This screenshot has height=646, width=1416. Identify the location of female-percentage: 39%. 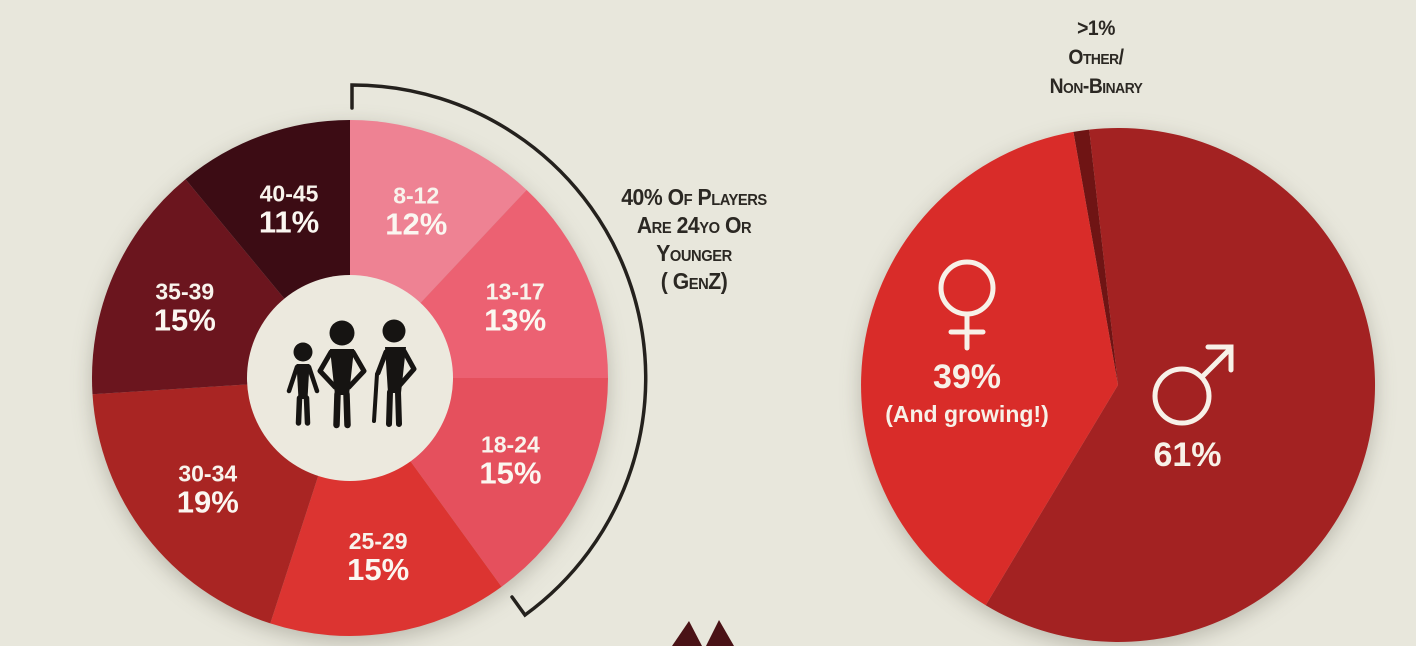
(967, 377).